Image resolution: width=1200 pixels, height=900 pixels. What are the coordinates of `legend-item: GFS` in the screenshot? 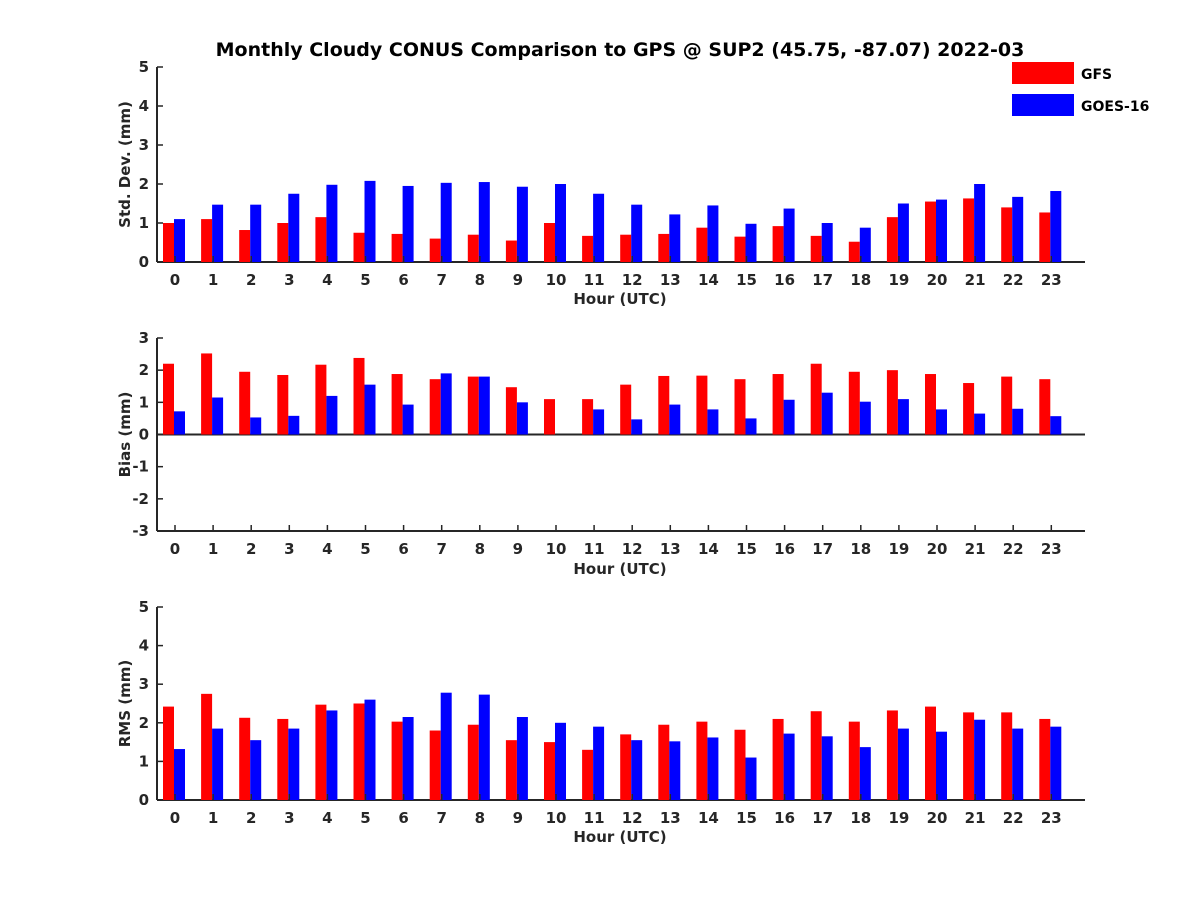 It's located at (1062, 73).